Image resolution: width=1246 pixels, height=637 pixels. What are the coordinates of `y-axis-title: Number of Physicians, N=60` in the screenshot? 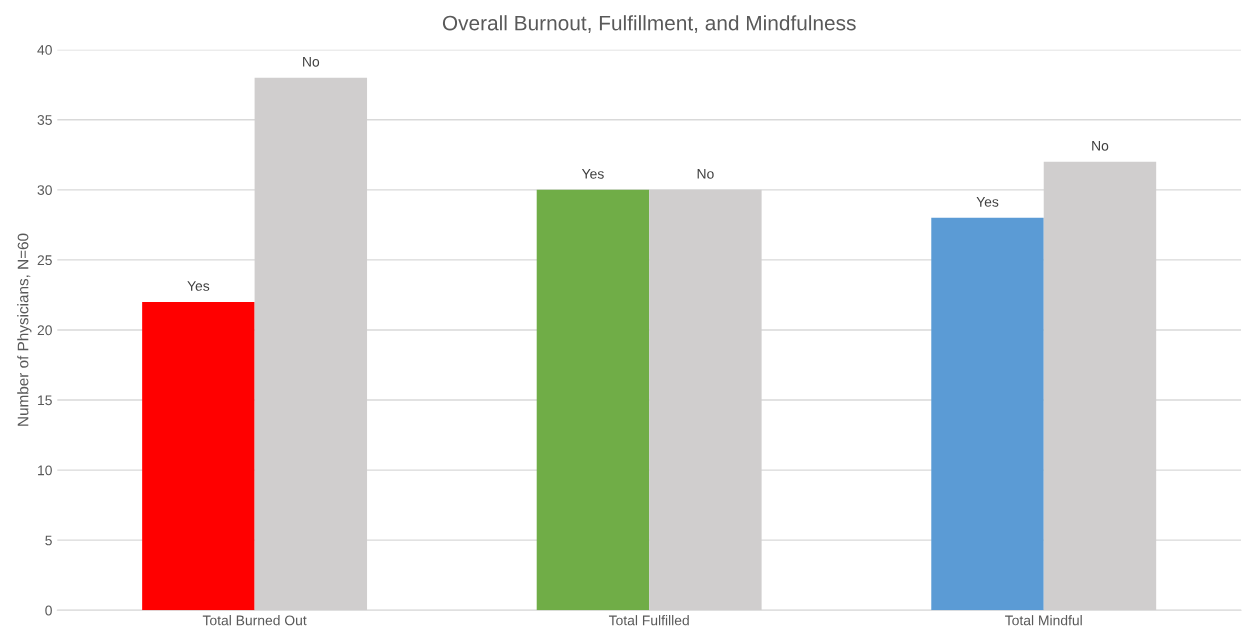 It's located at (24, 329).